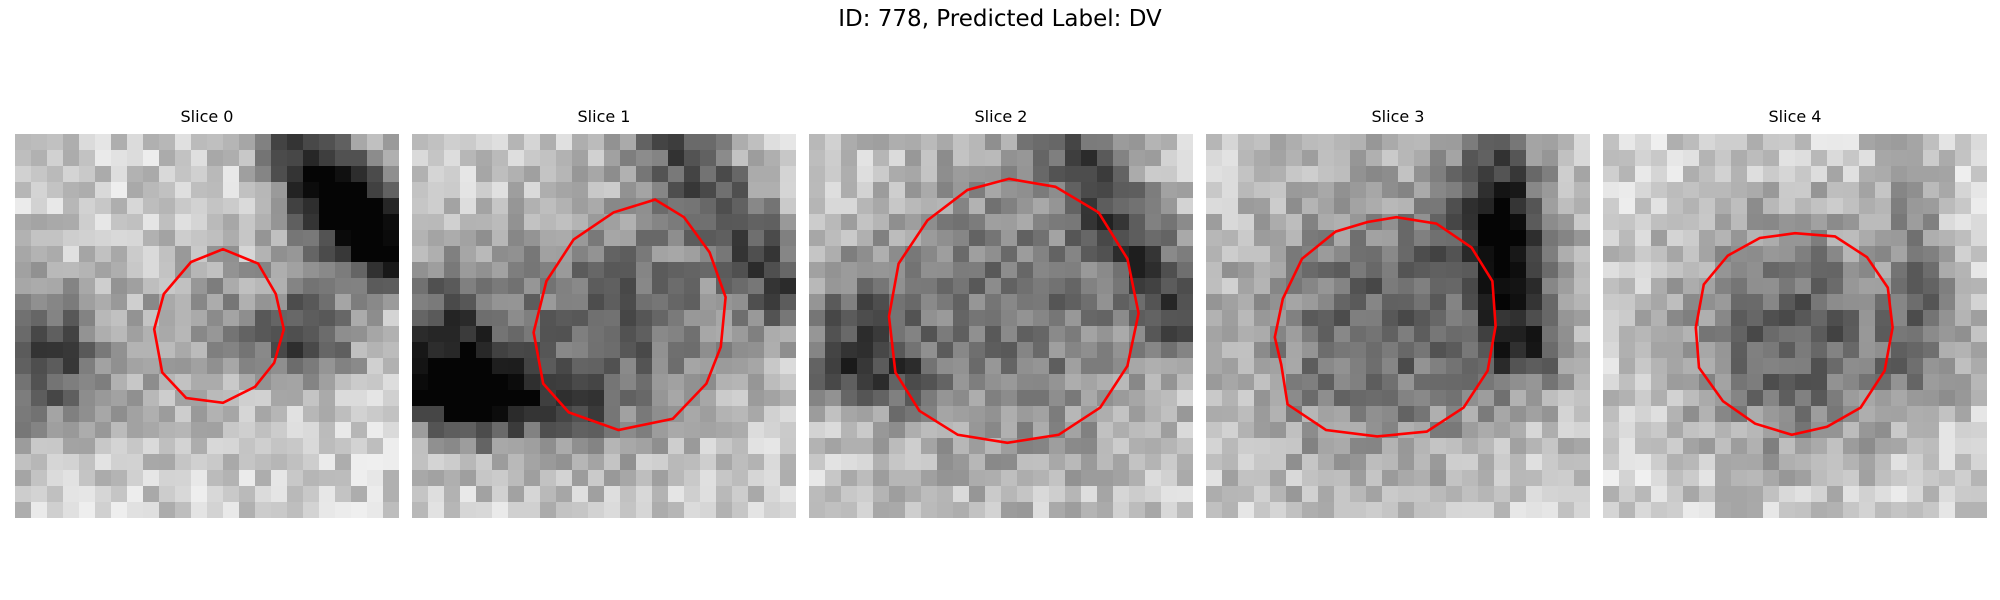 Image resolution: width=2000 pixels, height=600 pixels. I want to click on slice-panel-4: Slice 4, so click(1795, 313).